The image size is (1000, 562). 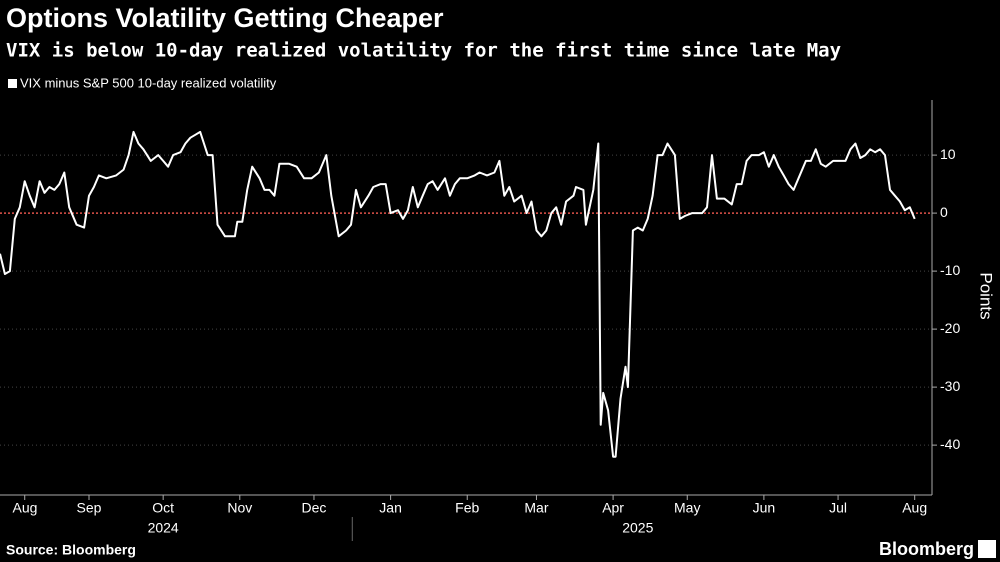 I want to click on y-tick-label: -30, so click(x=950, y=386).